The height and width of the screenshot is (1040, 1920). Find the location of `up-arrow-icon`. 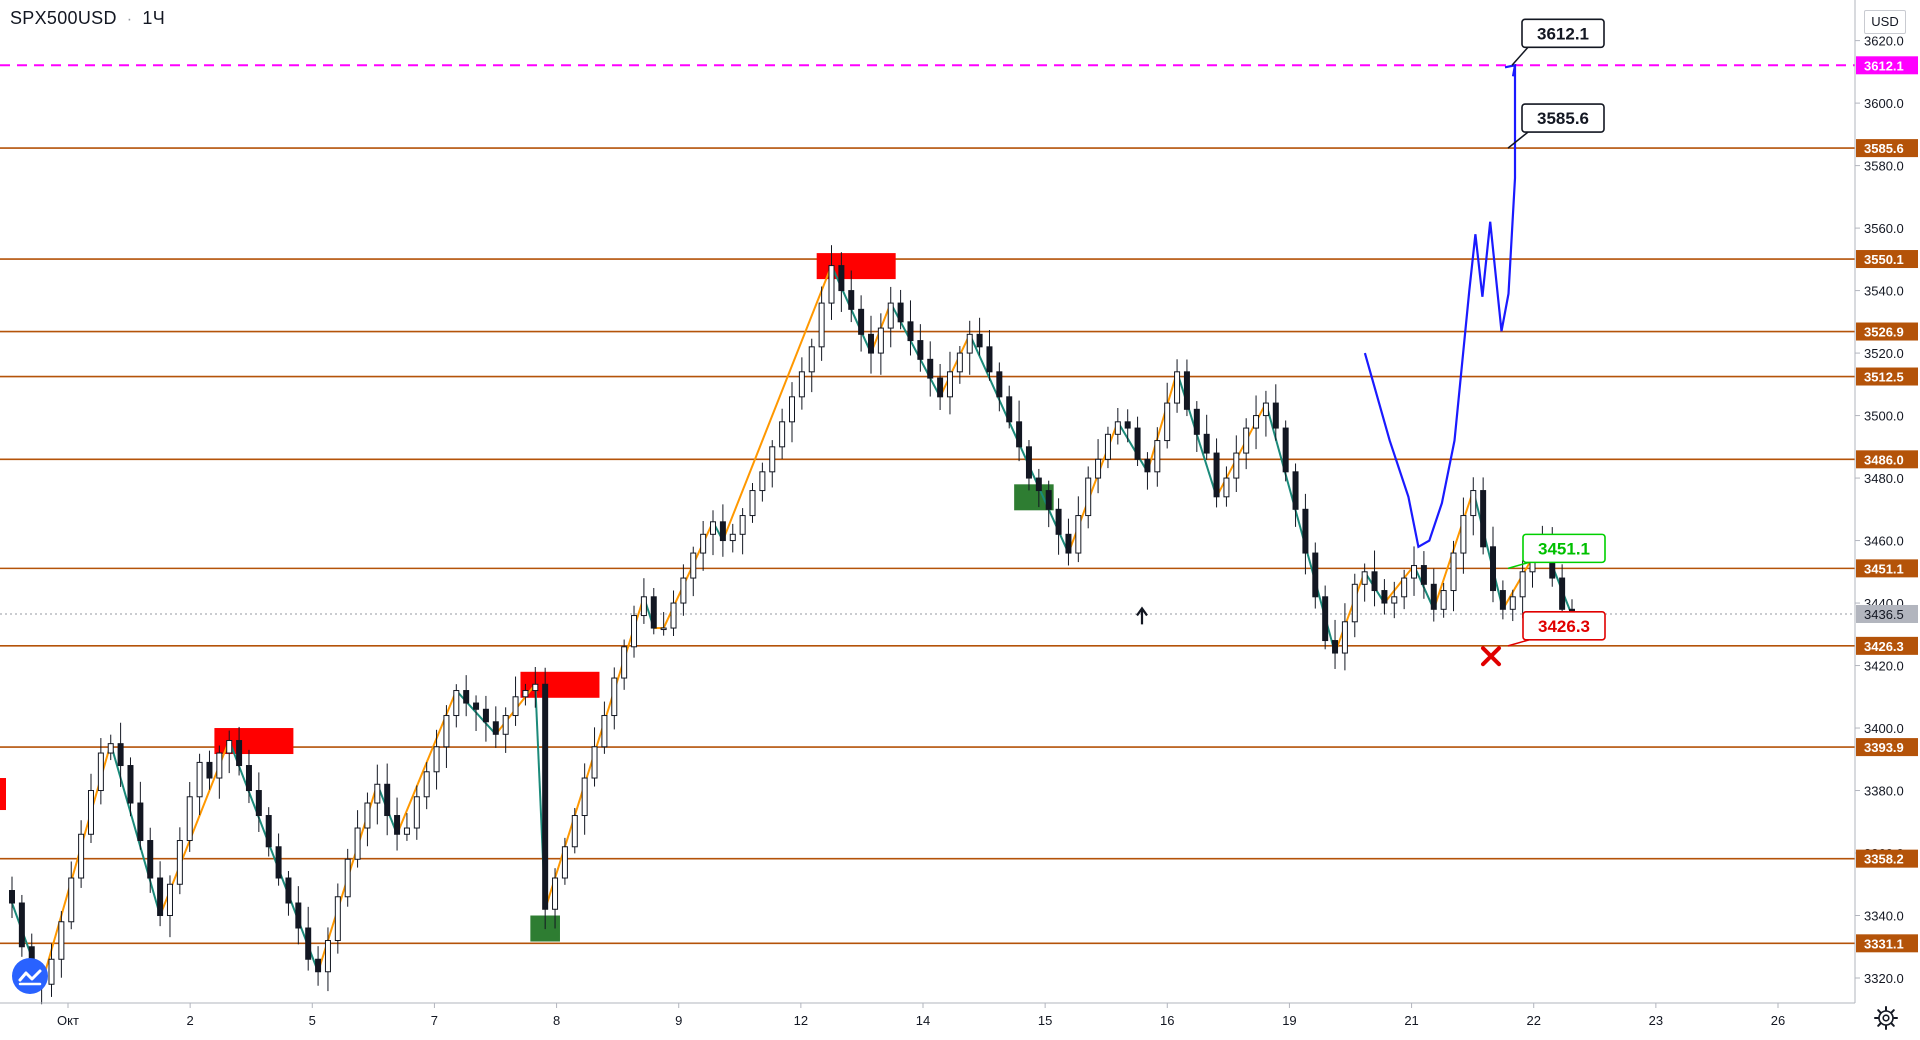

up-arrow-icon is located at coordinates (1142, 615).